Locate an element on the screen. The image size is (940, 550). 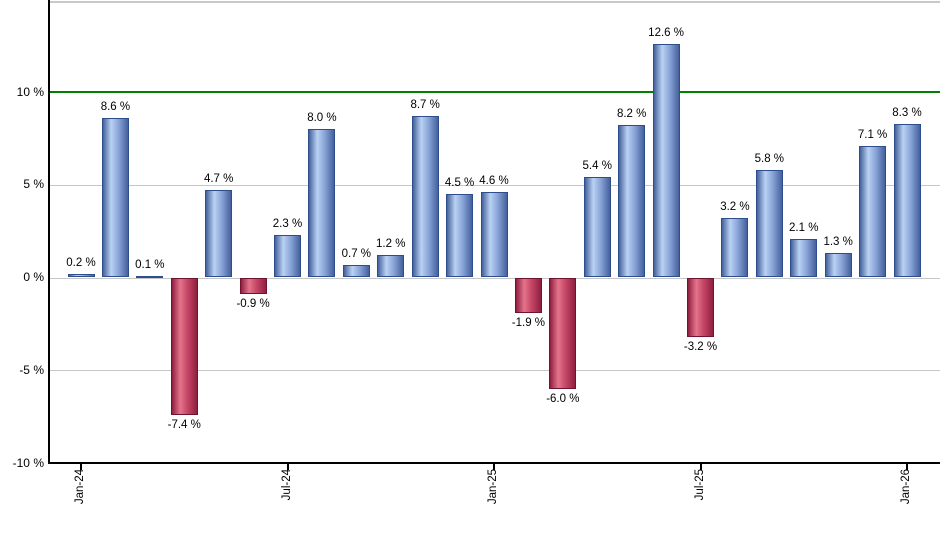
bar-value-label: -7.4 % is located at coordinates (184, 424).